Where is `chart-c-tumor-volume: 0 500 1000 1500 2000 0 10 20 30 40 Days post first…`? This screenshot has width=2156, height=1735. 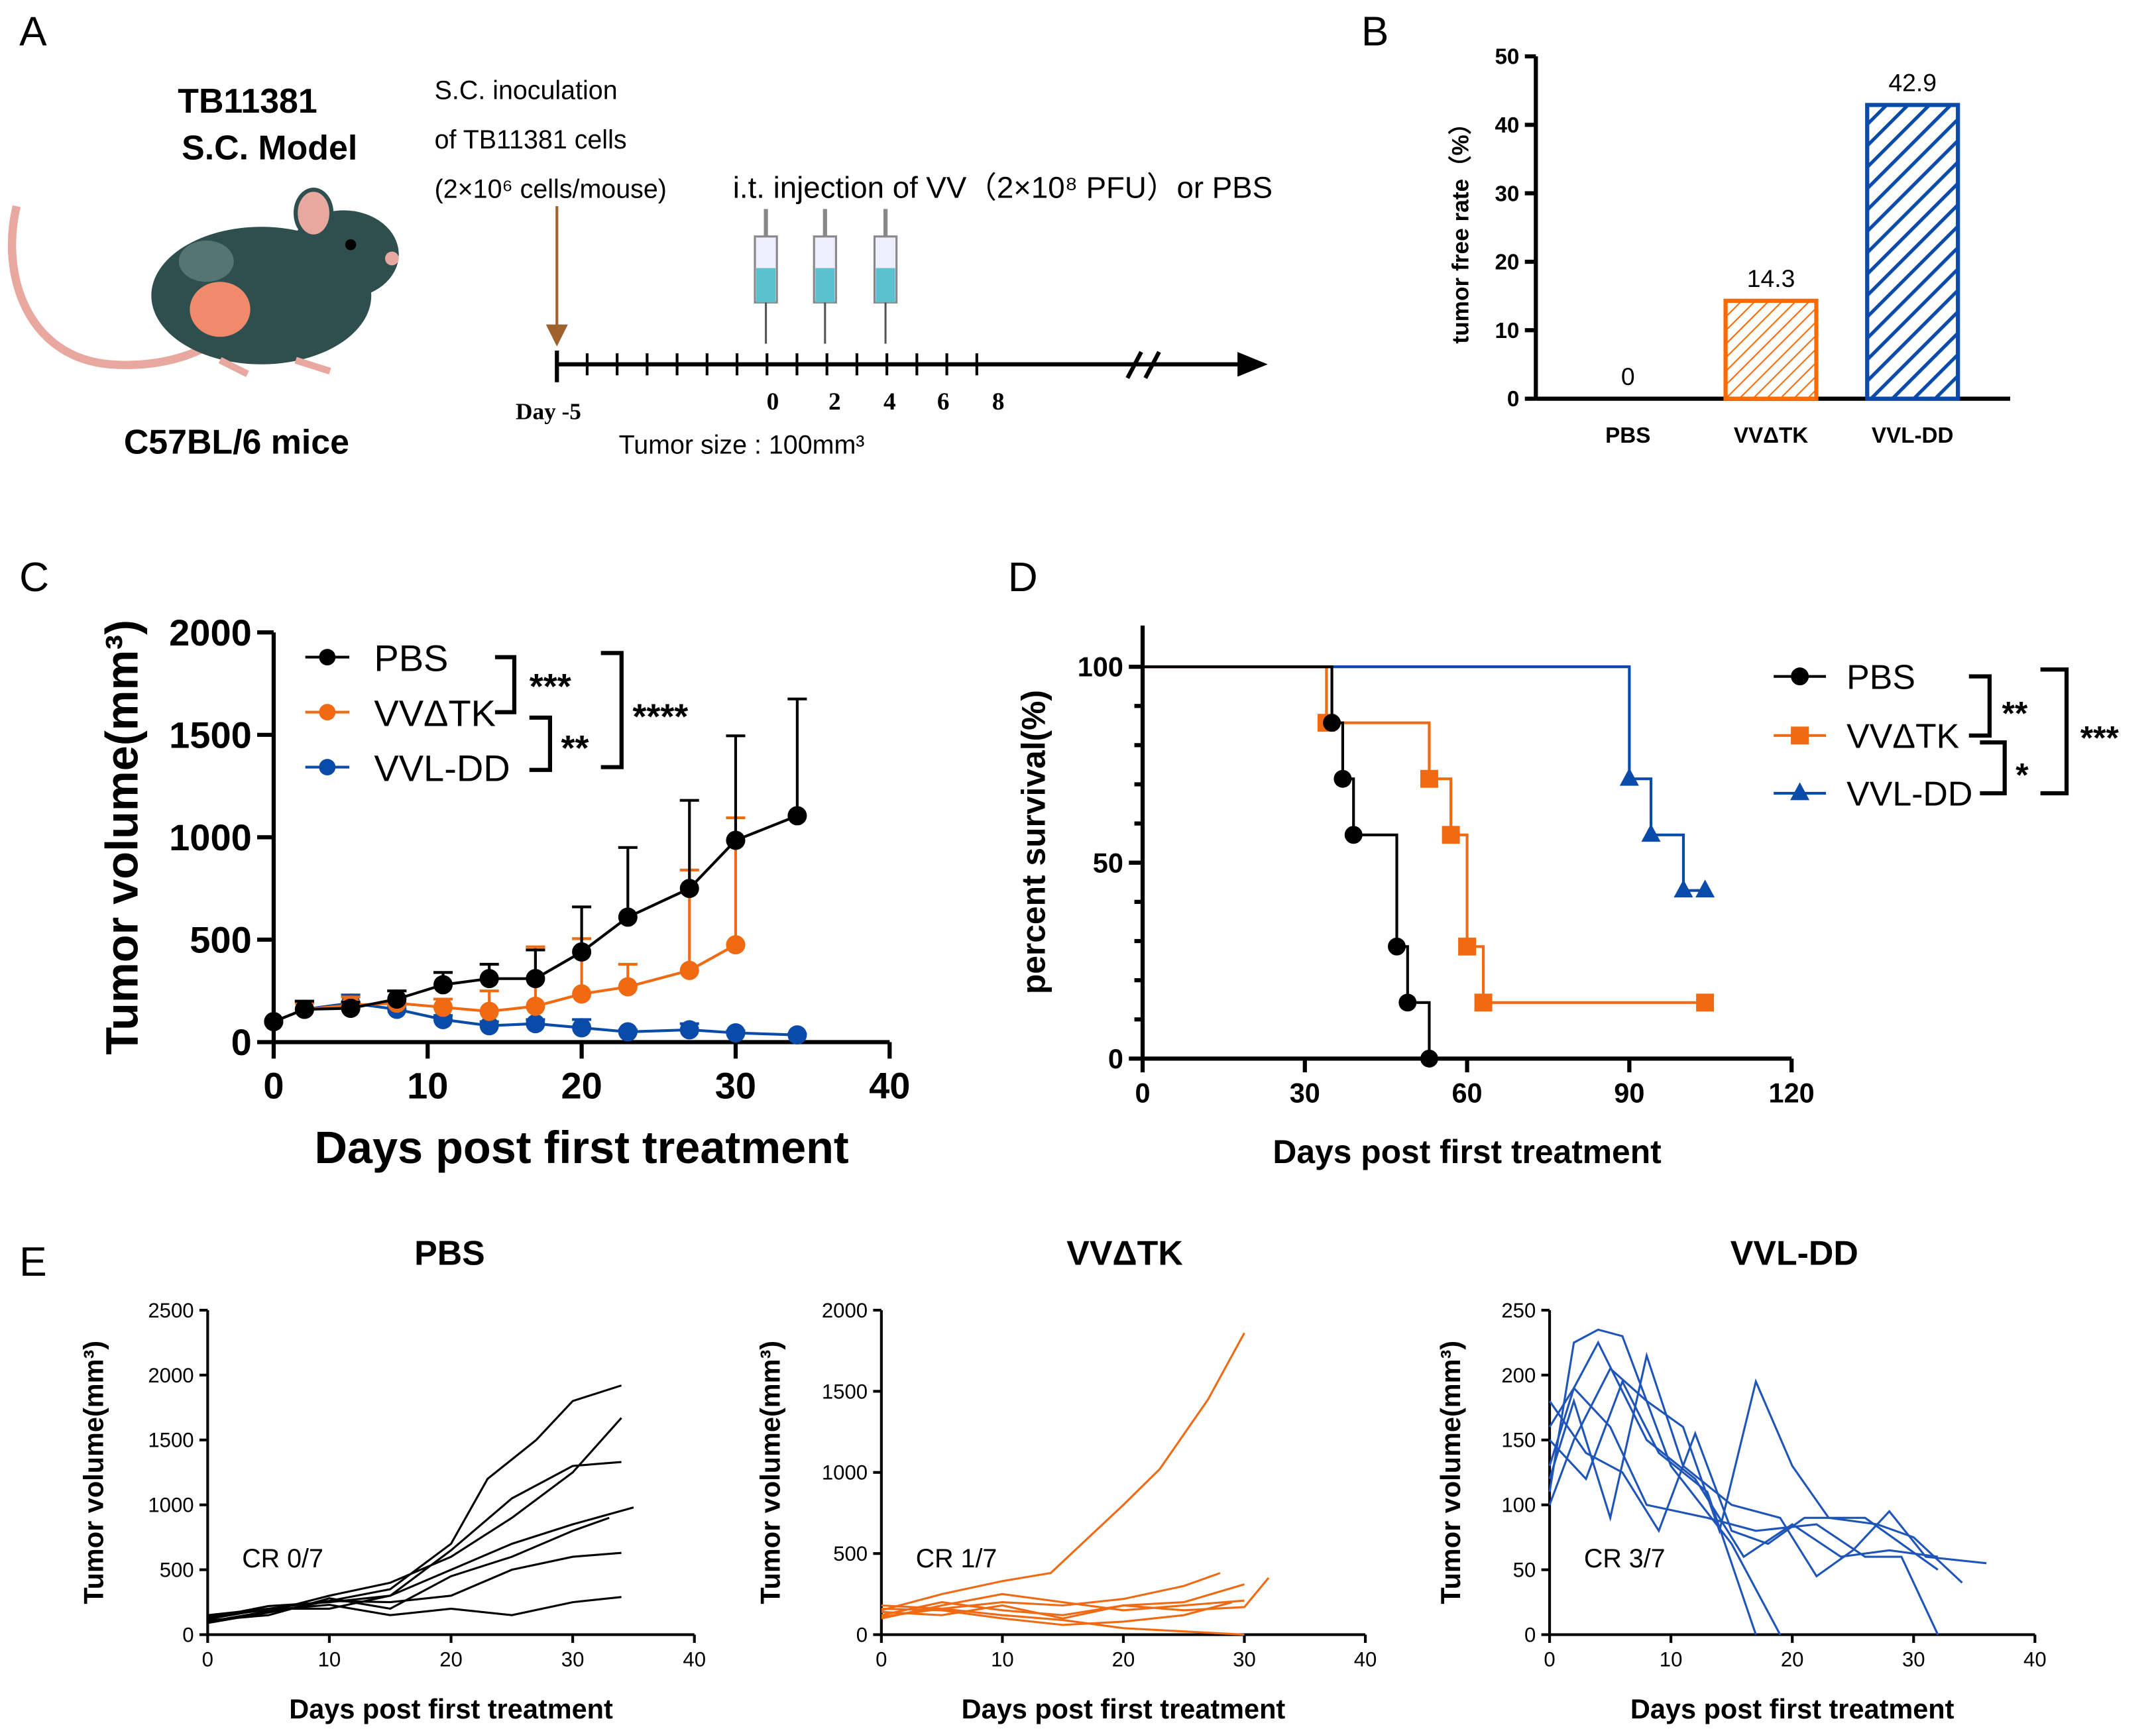 chart-c-tumor-volume: 0 500 1000 1500 2000 0 10 20 30 40 Days post first… is located at coordinates (504, 892).